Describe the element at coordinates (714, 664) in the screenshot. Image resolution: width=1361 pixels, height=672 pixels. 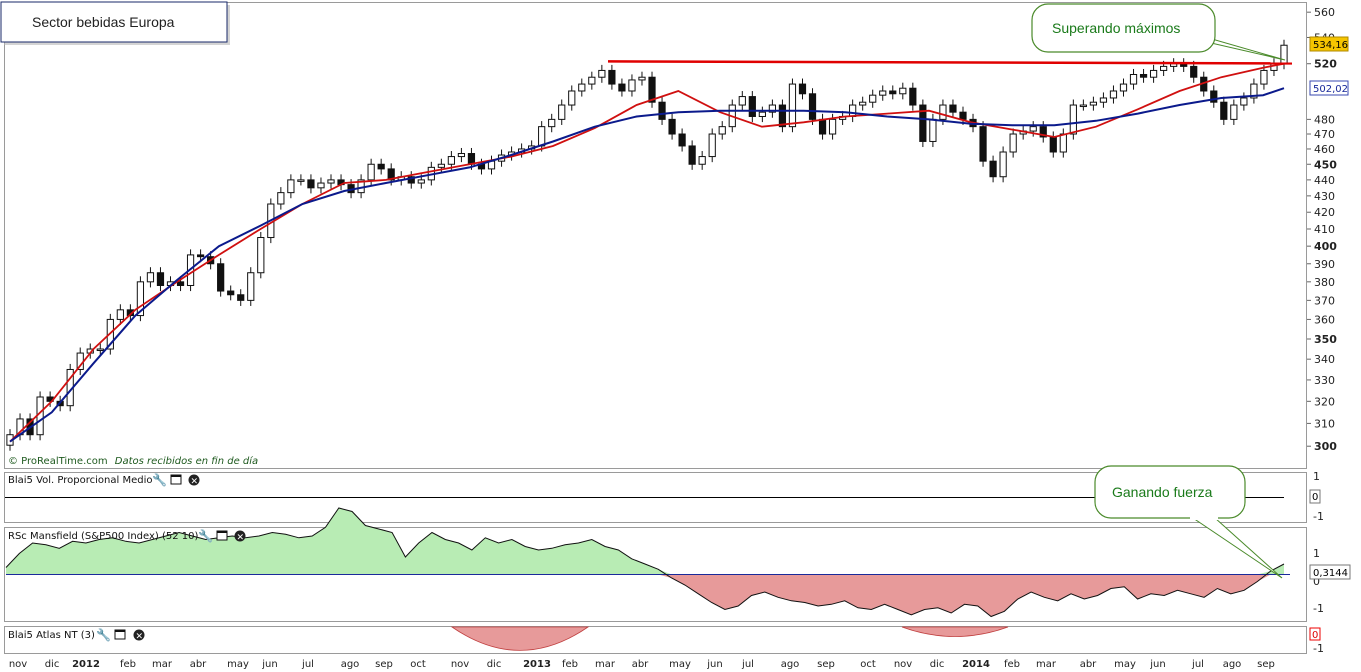
I see `time-axis-label: jun` at that location.